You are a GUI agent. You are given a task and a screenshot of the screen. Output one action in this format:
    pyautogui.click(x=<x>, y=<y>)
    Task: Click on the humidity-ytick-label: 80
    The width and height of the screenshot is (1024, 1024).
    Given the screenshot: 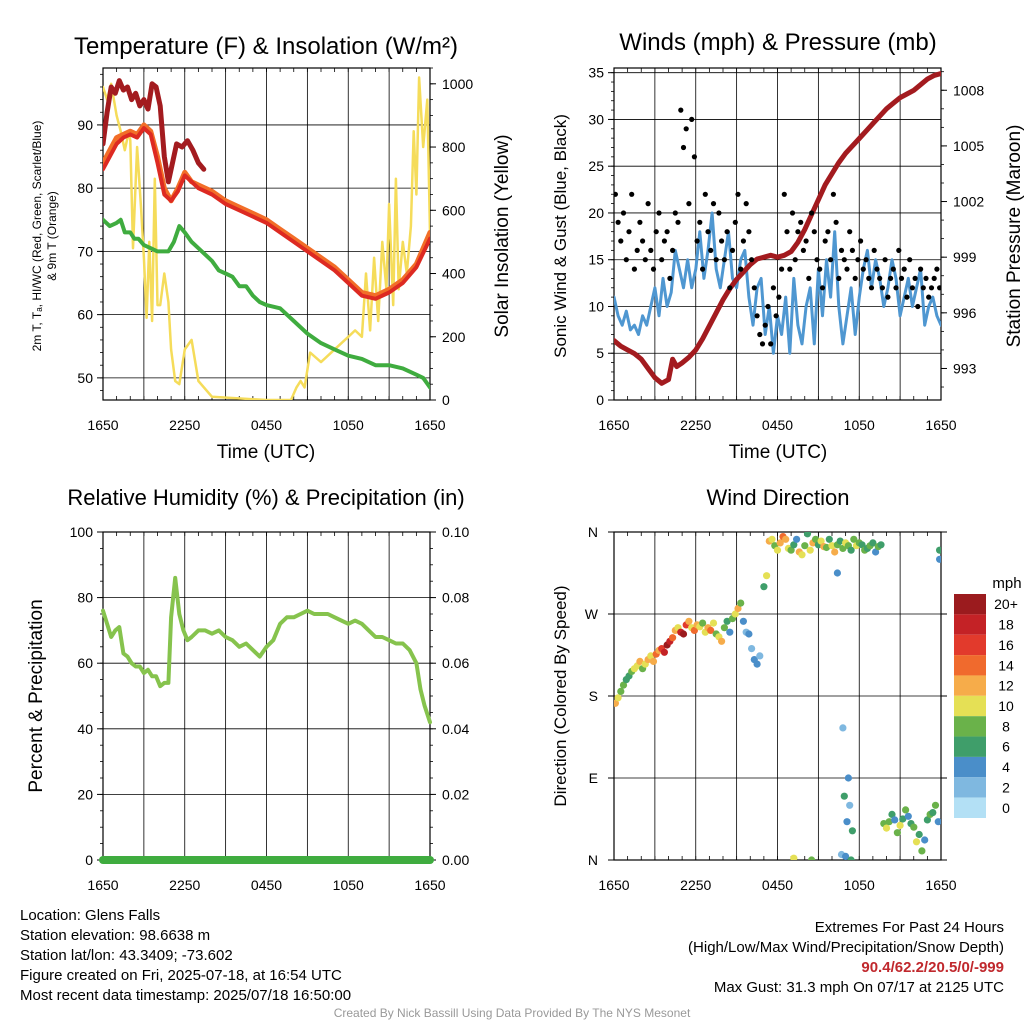 What is the action you would take?
    pyautogui.click(x=85, y=598)
    